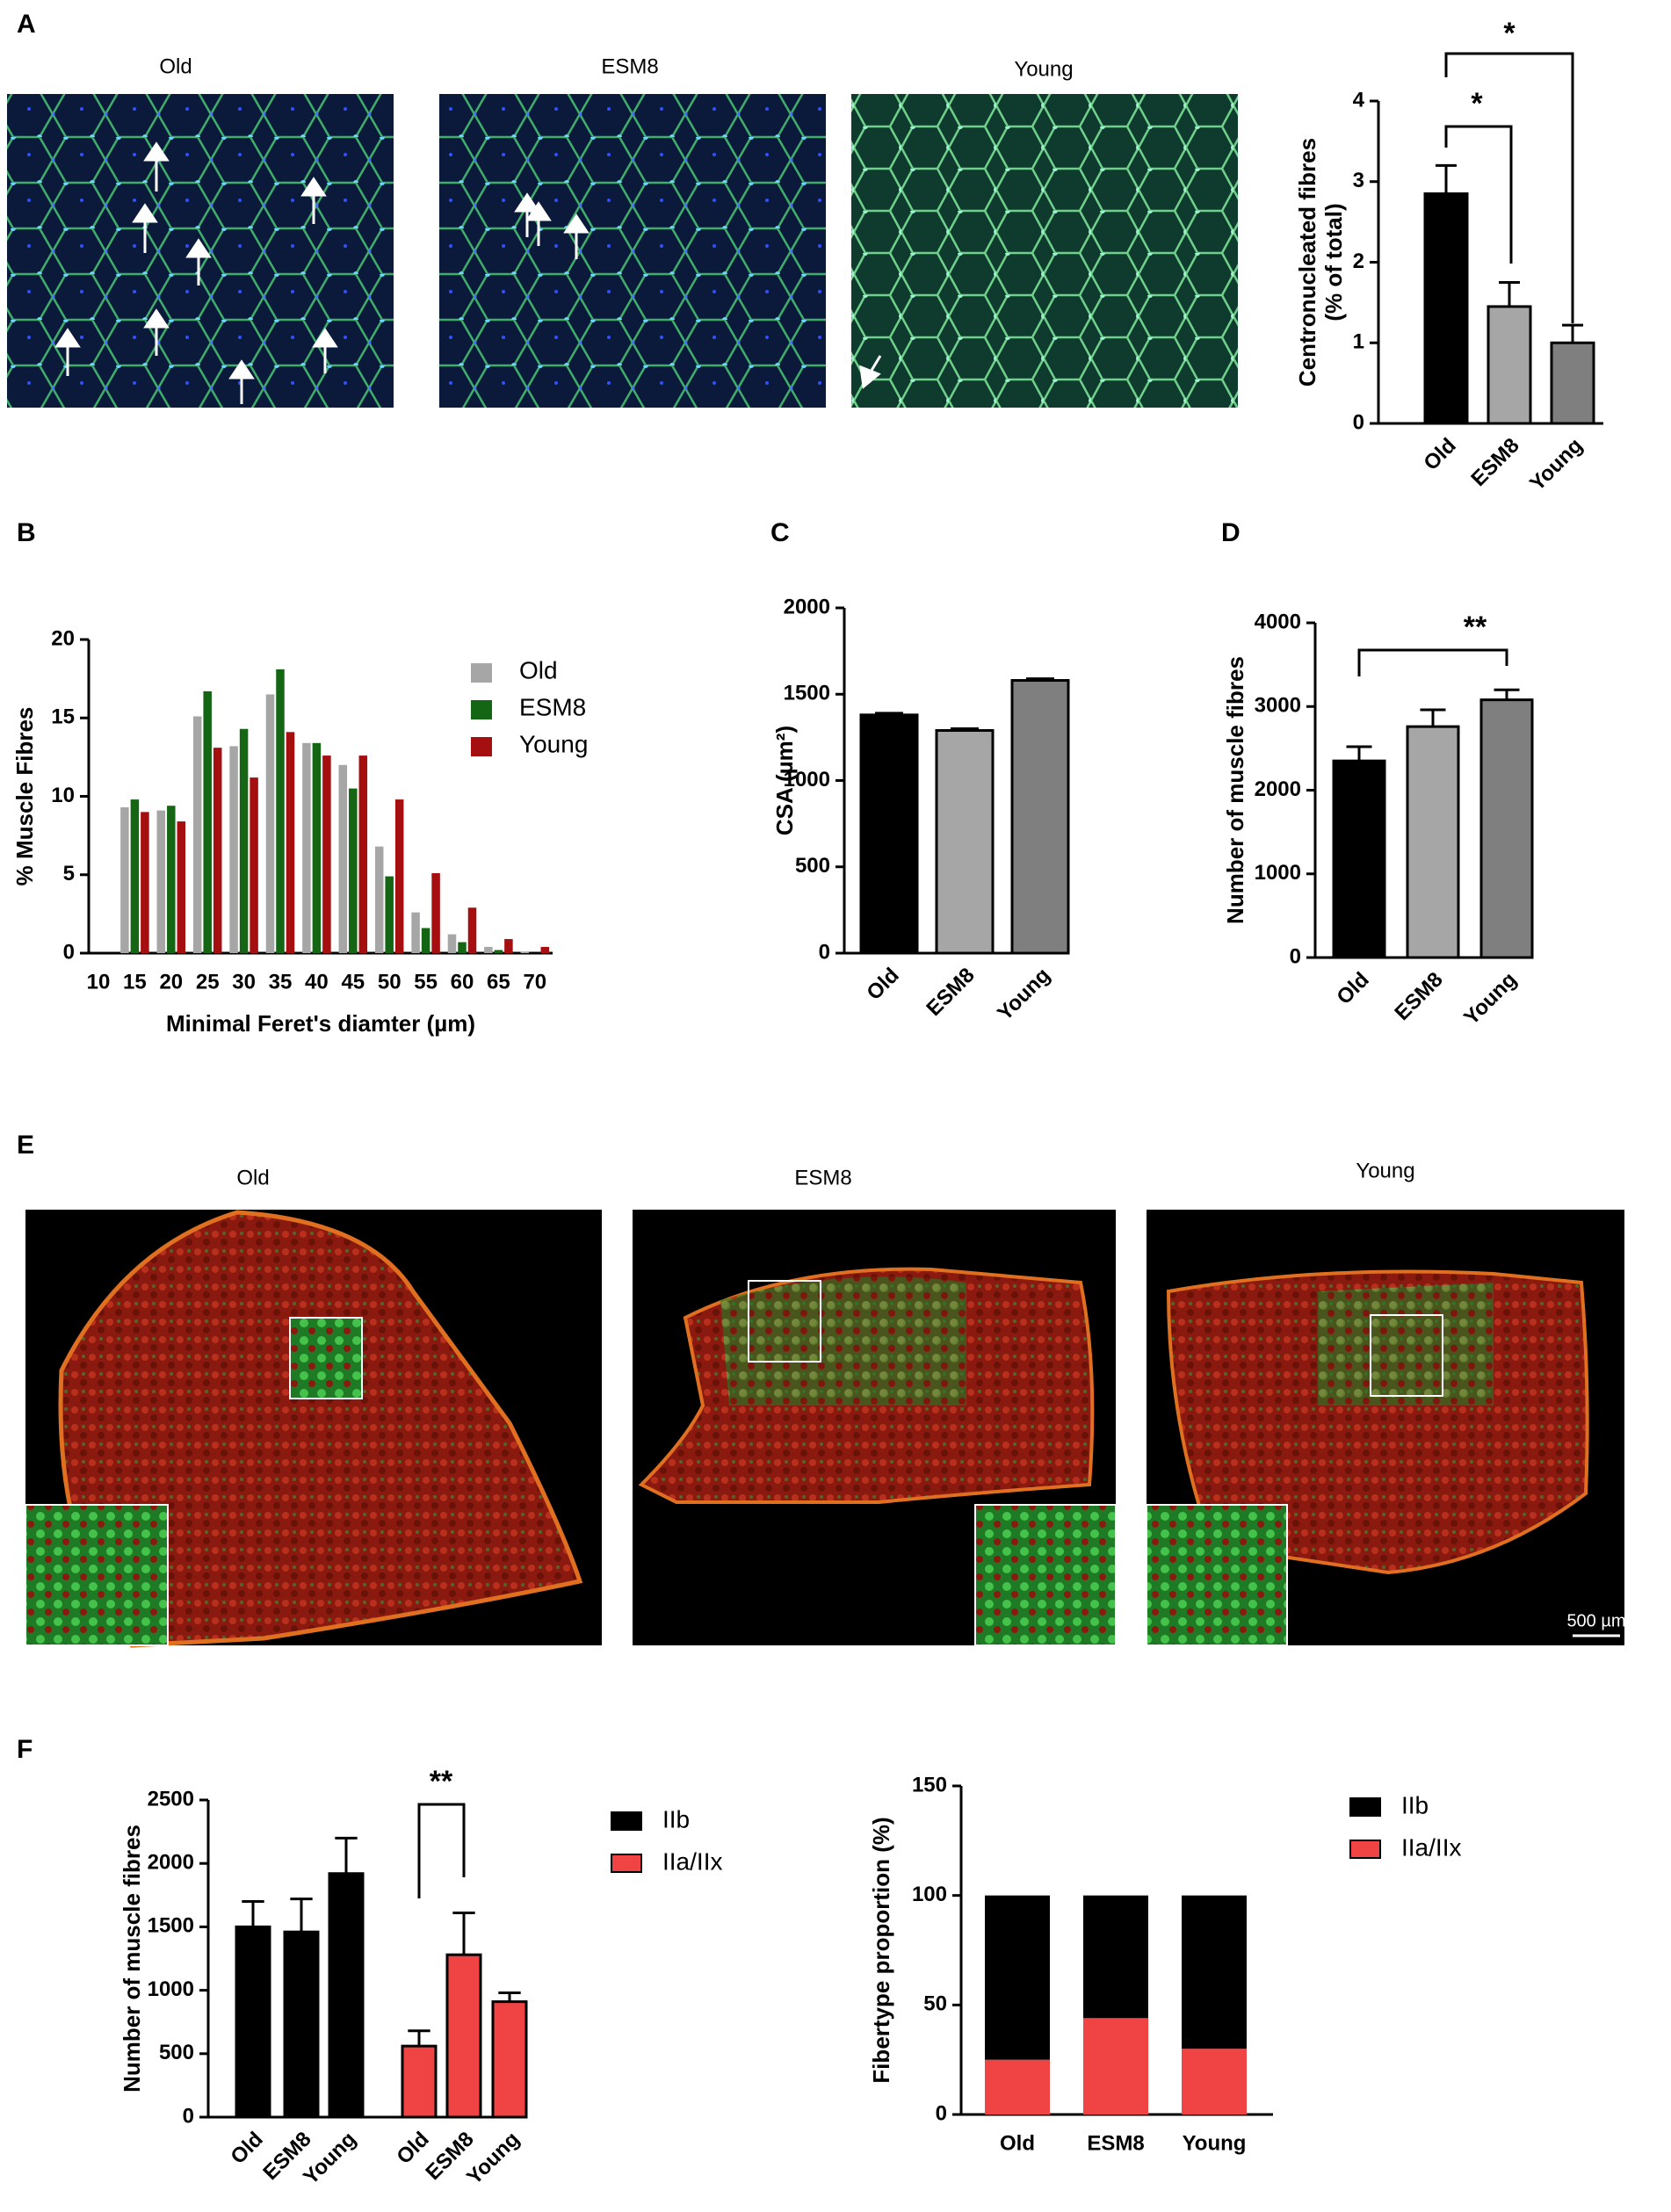 The width and height of the screenshot is (1671, 2212). I want to click on y-axis-title: Number of muscle fibres, so click(132, 1959).